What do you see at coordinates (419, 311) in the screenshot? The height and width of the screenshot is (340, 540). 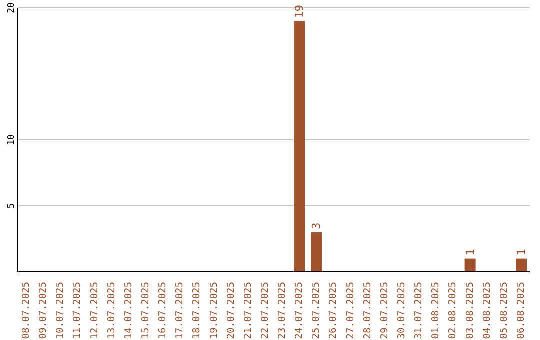 I see `x-tick-label: 31.07.2025` at bounding box center [419, 311].